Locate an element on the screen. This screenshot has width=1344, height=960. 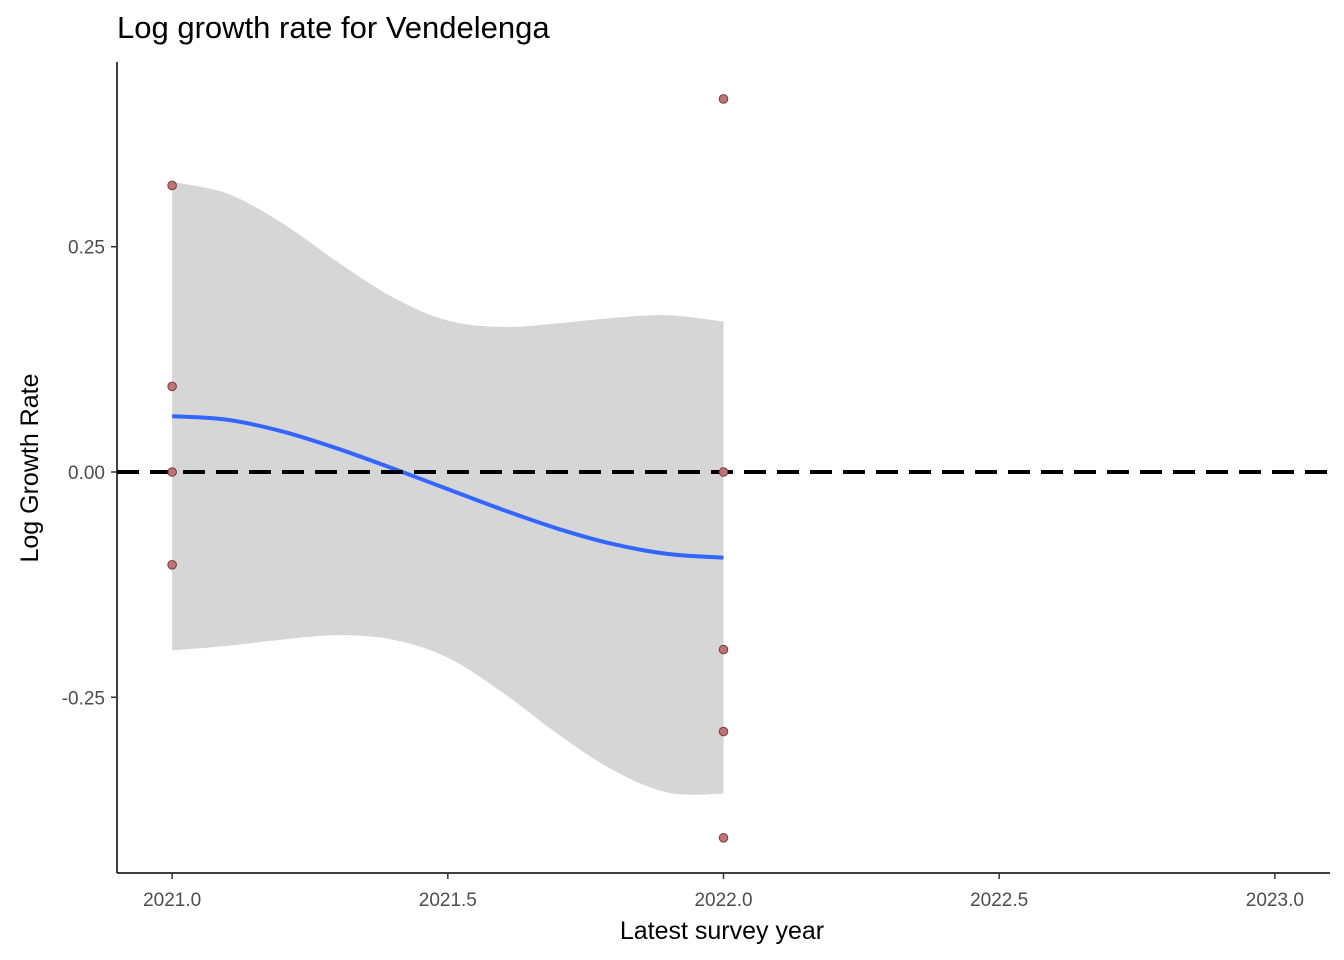
x-axis-title: Latest survey year is located at coordinates (722, 931).